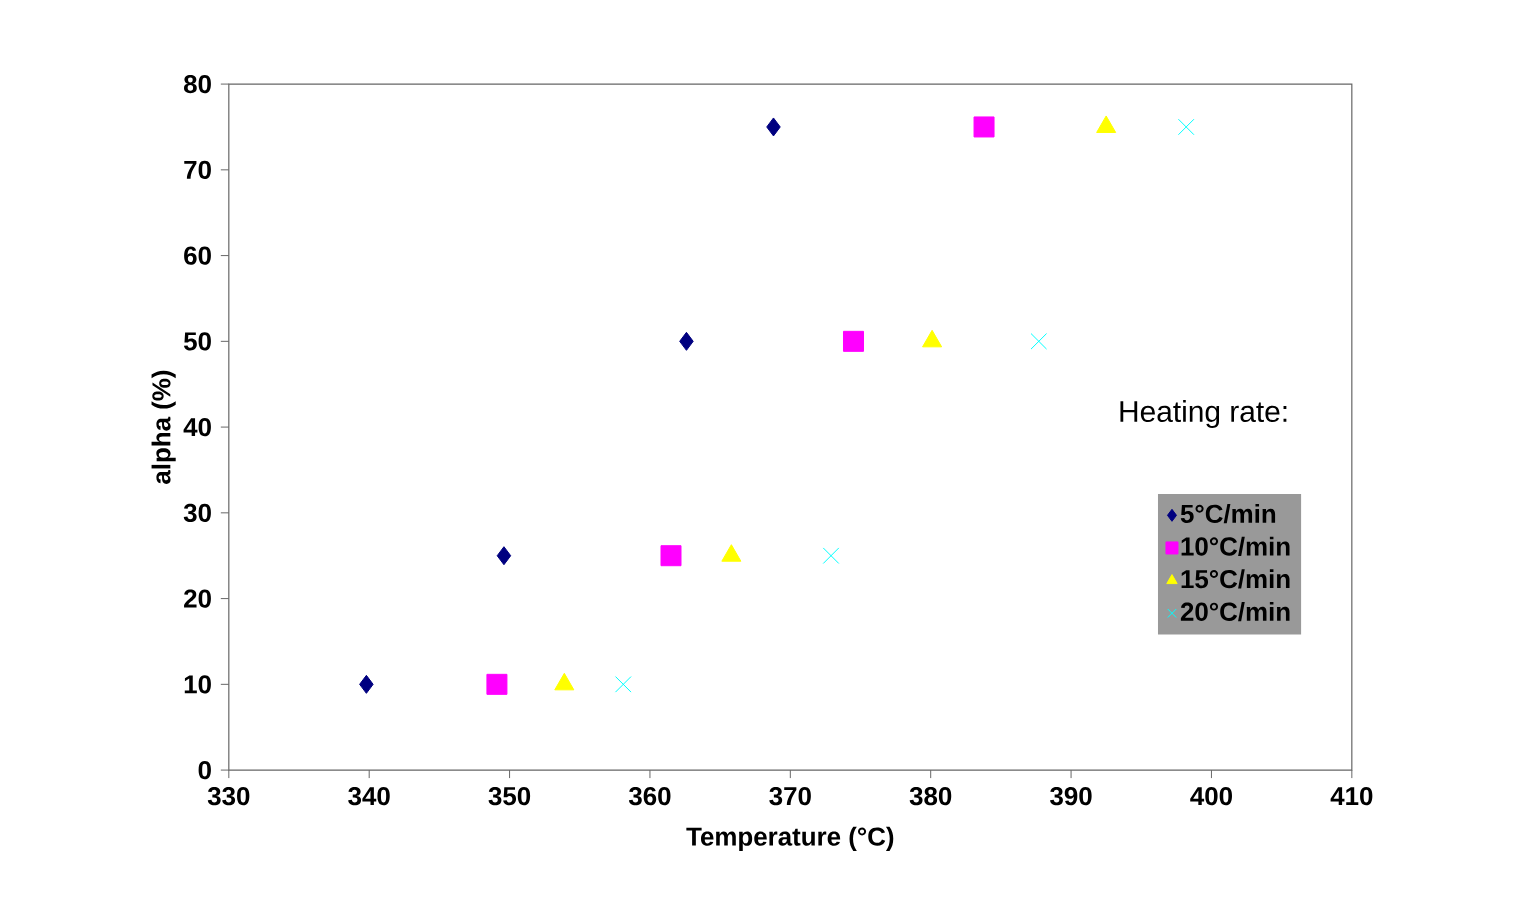  What do you see at coordinates (1228, 514) in the screenshot?
I see `legend-label: 5°C/min` at bounding box center [1228, 514].